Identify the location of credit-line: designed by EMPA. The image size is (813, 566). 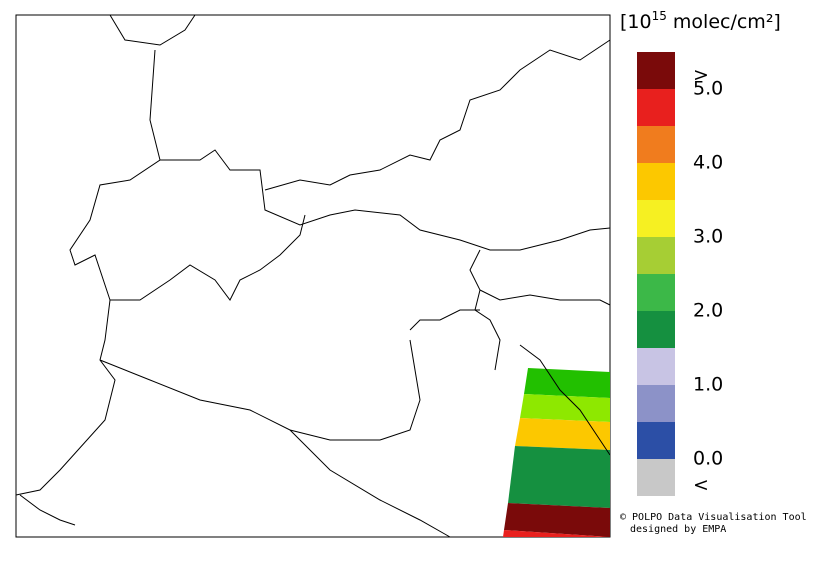
(678, 529).